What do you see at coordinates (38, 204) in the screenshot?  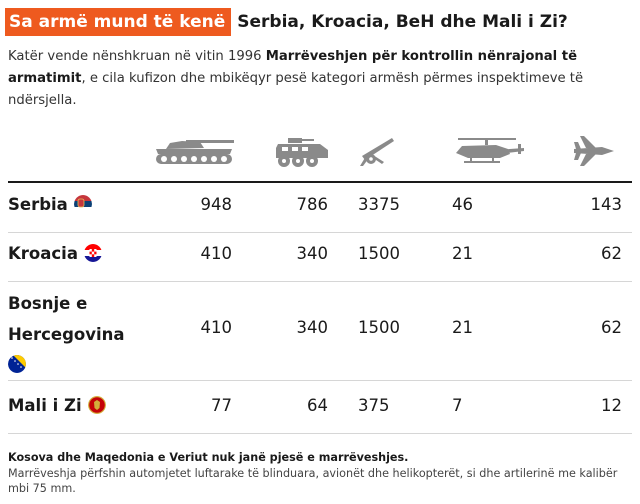 I see `country-label: Serbia` at bounding box center [38, 204].